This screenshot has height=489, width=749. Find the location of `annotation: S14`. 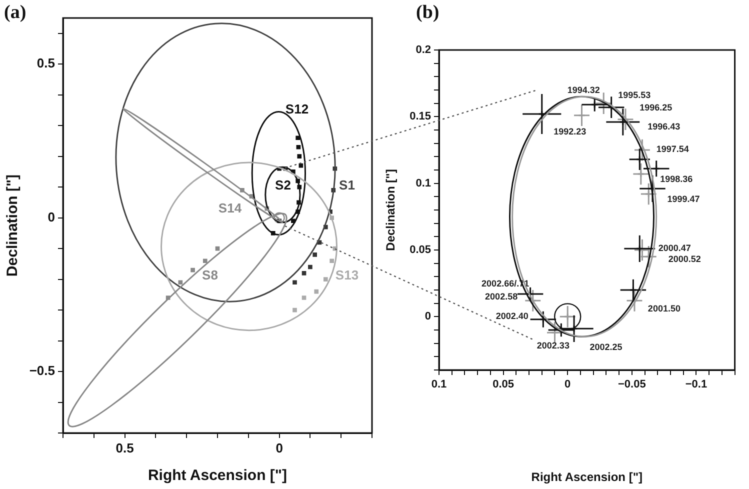

annotation: S14 is located at coordinates (230, 208).